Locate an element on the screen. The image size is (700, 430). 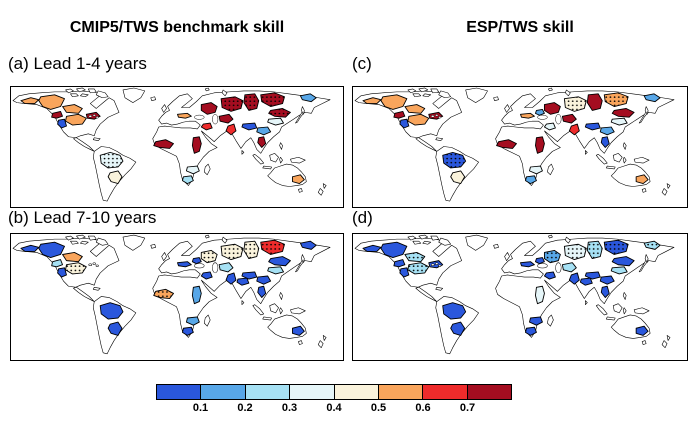
basin-niger is located at coordinates (506, 144).